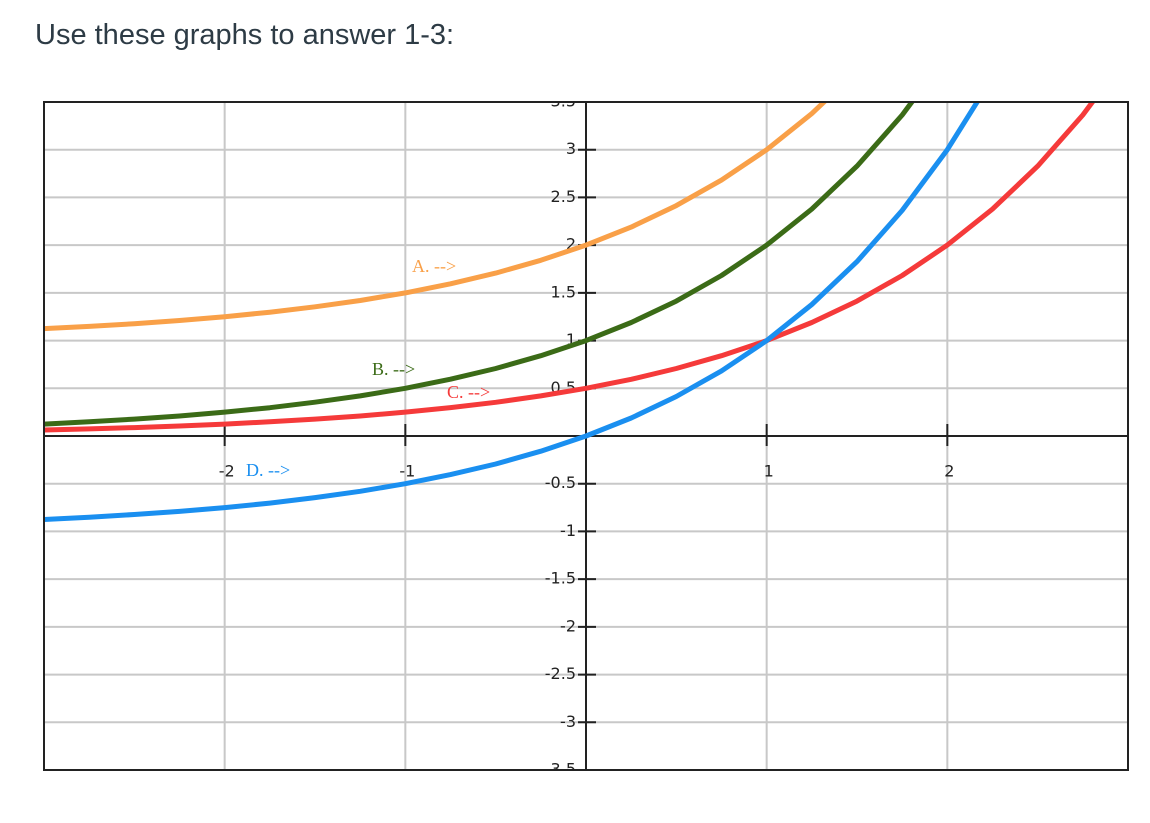 The height and width of the screenshot is (823, 1150). What do you see at coordinates (560, 673) in the screenshot?
I see `y-tick-label: -2.5` at bounding box center [560, 673].